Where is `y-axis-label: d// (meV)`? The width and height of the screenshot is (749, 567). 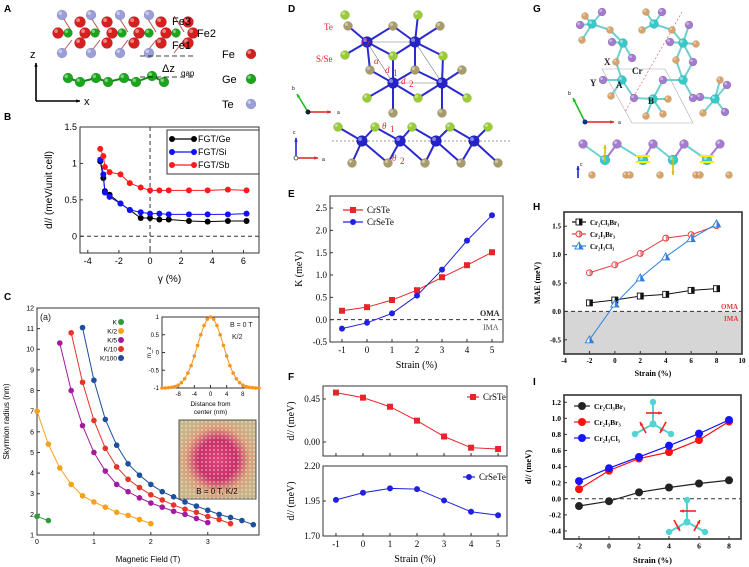
y-axis-label: d// (meV) is located at coordinates (291, 500).